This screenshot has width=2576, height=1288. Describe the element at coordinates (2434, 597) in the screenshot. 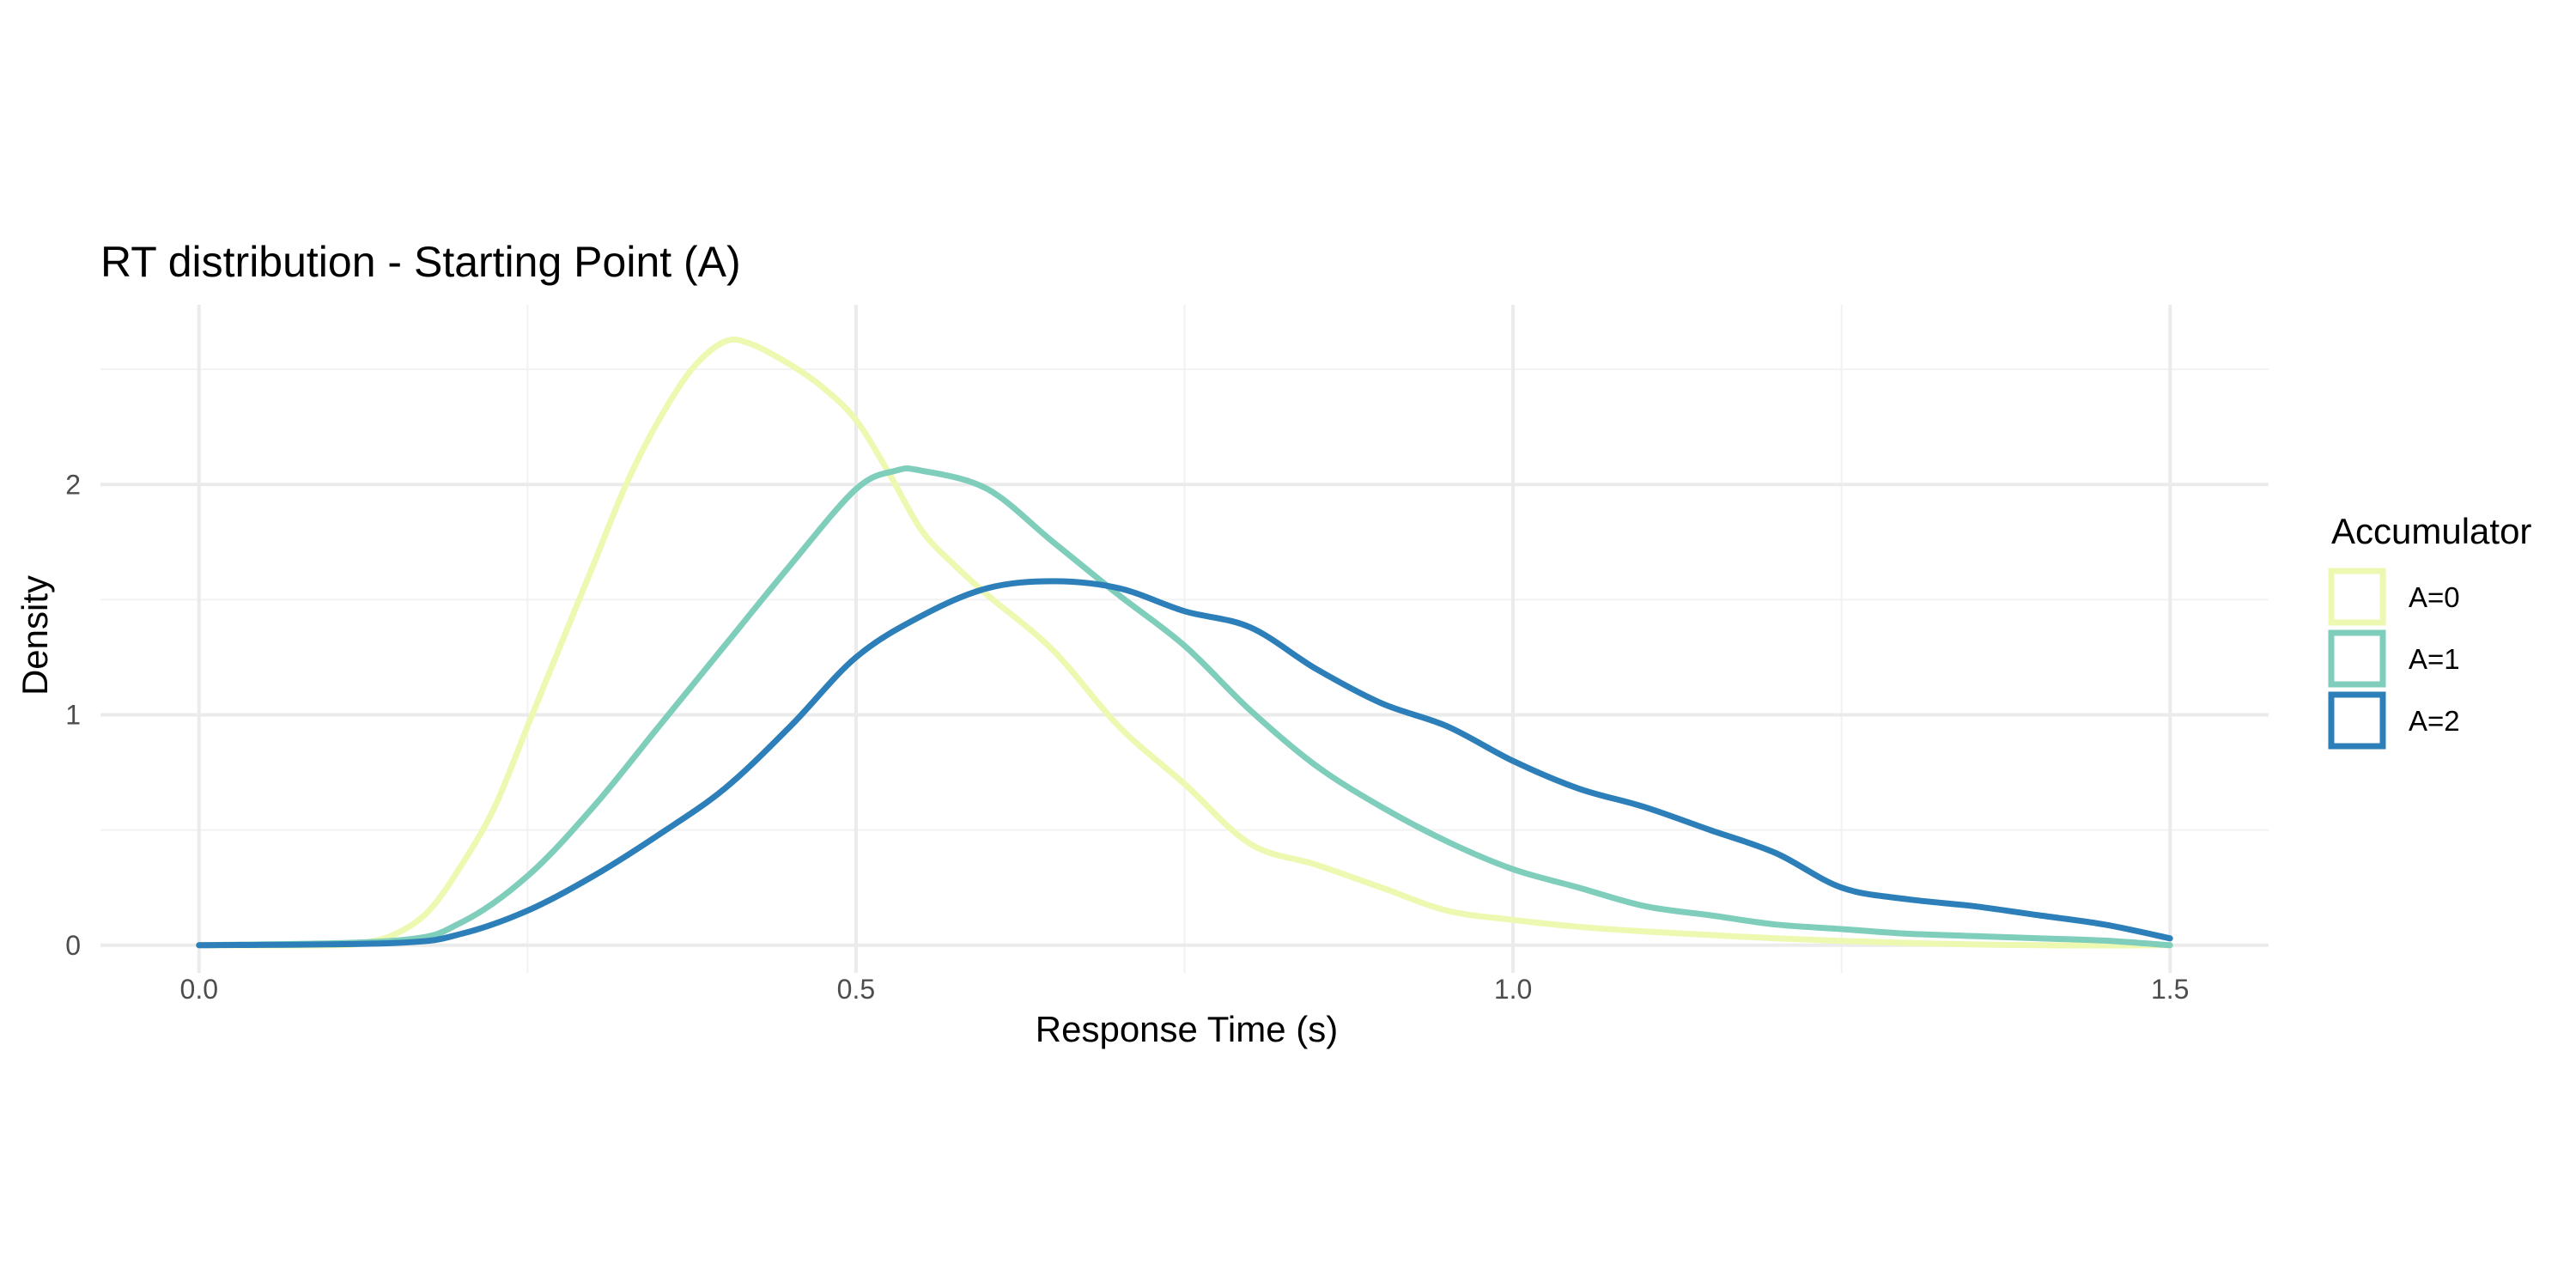

I see `legend-label: A=0` at that location.